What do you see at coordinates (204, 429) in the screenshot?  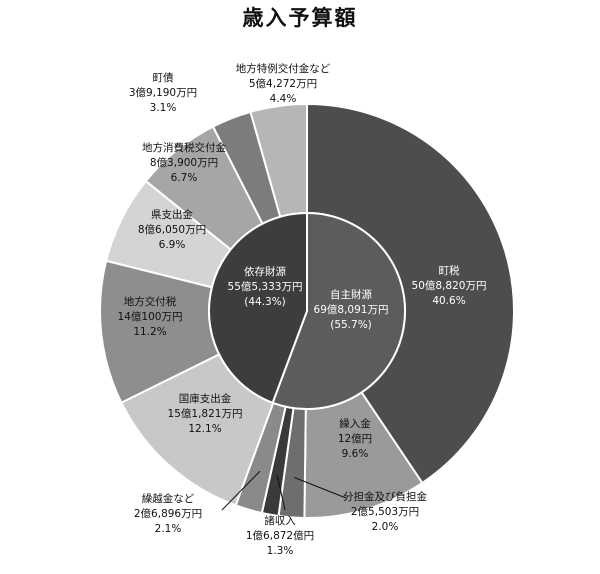 I see `outer-slice-5-percent-label: 12.1%` at bounding box center [204, 429].